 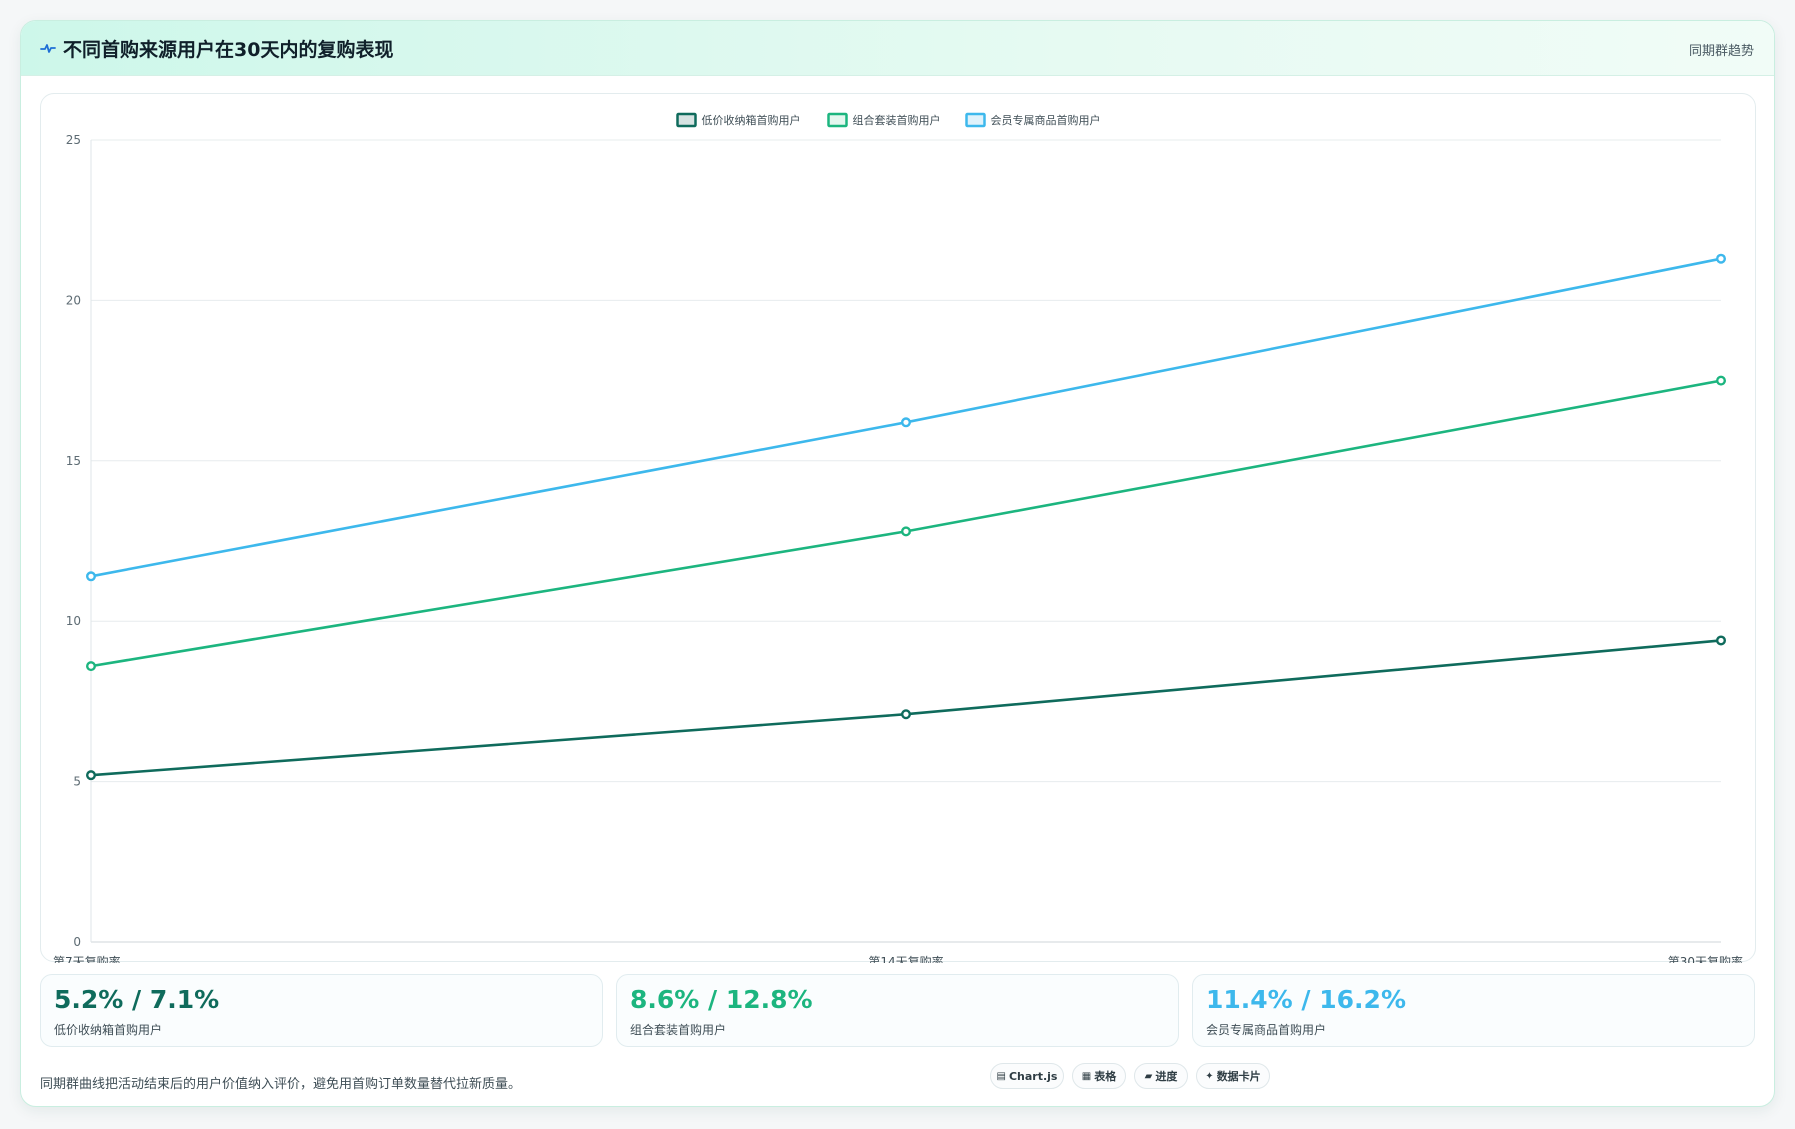 What do you see at coordinates (1238, 1076) in the screenshot?
I see `chip-label: 数据卡片` at bounding box center [1238, 1076].